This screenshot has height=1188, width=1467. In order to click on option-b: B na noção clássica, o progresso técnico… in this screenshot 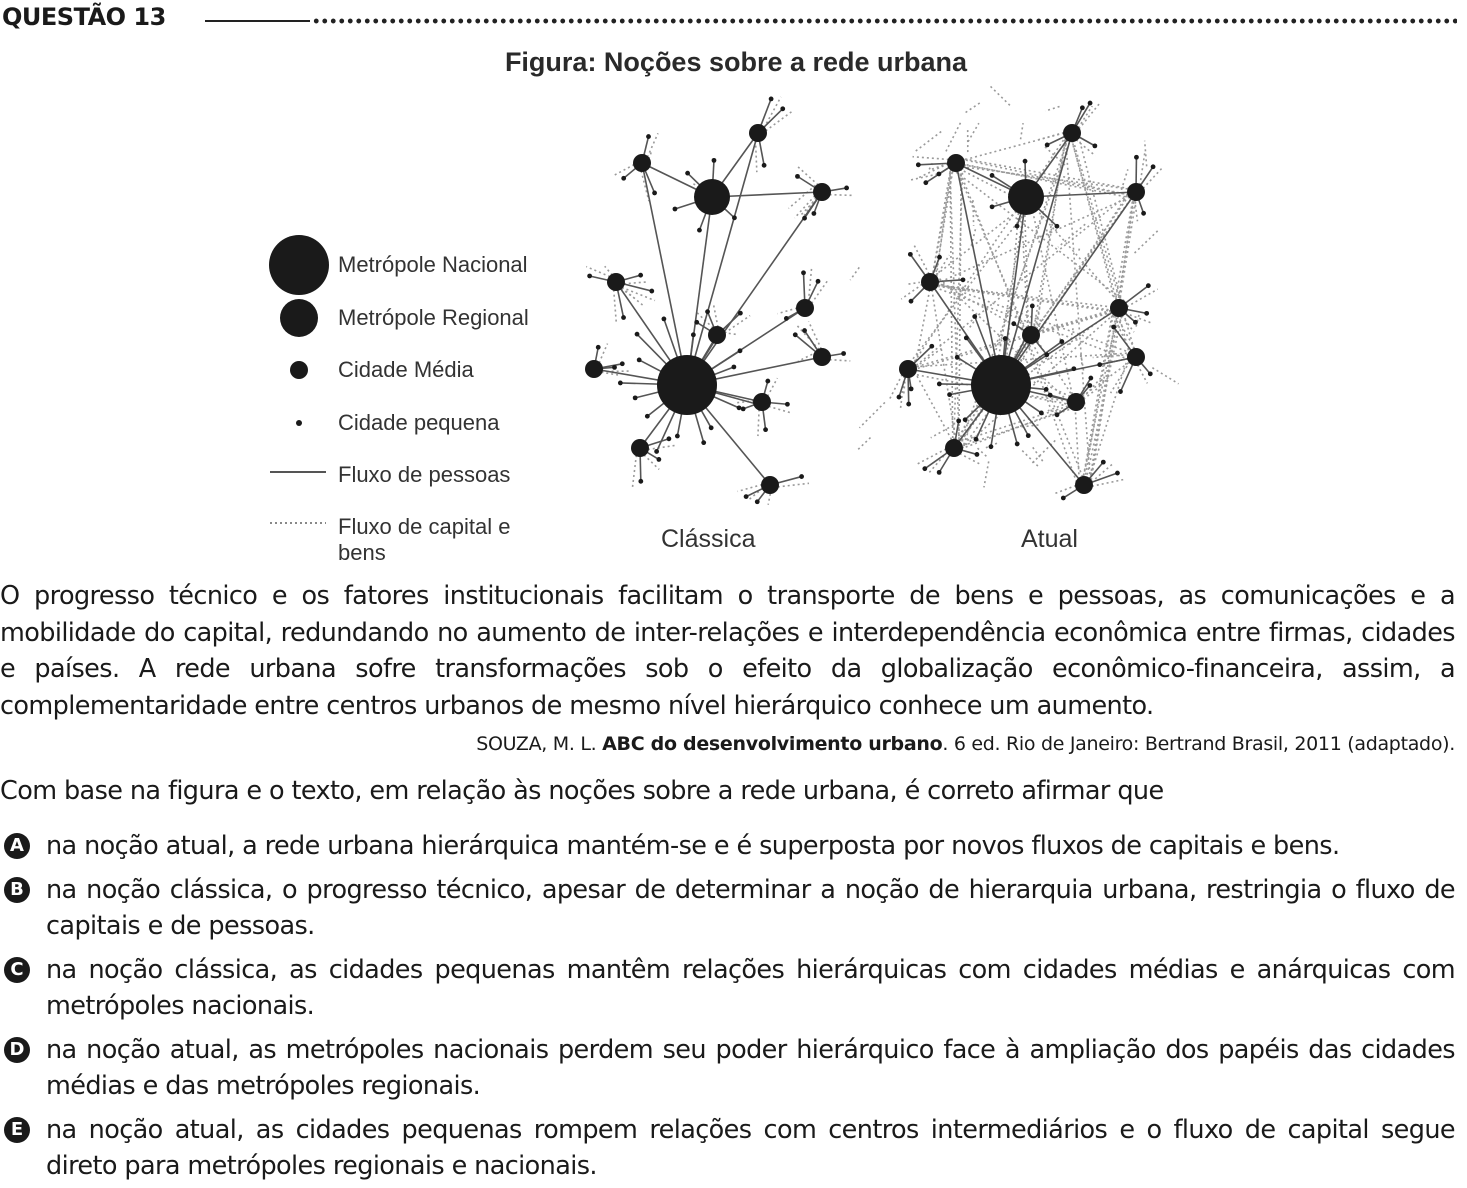, I will do `click(727, 910)`.